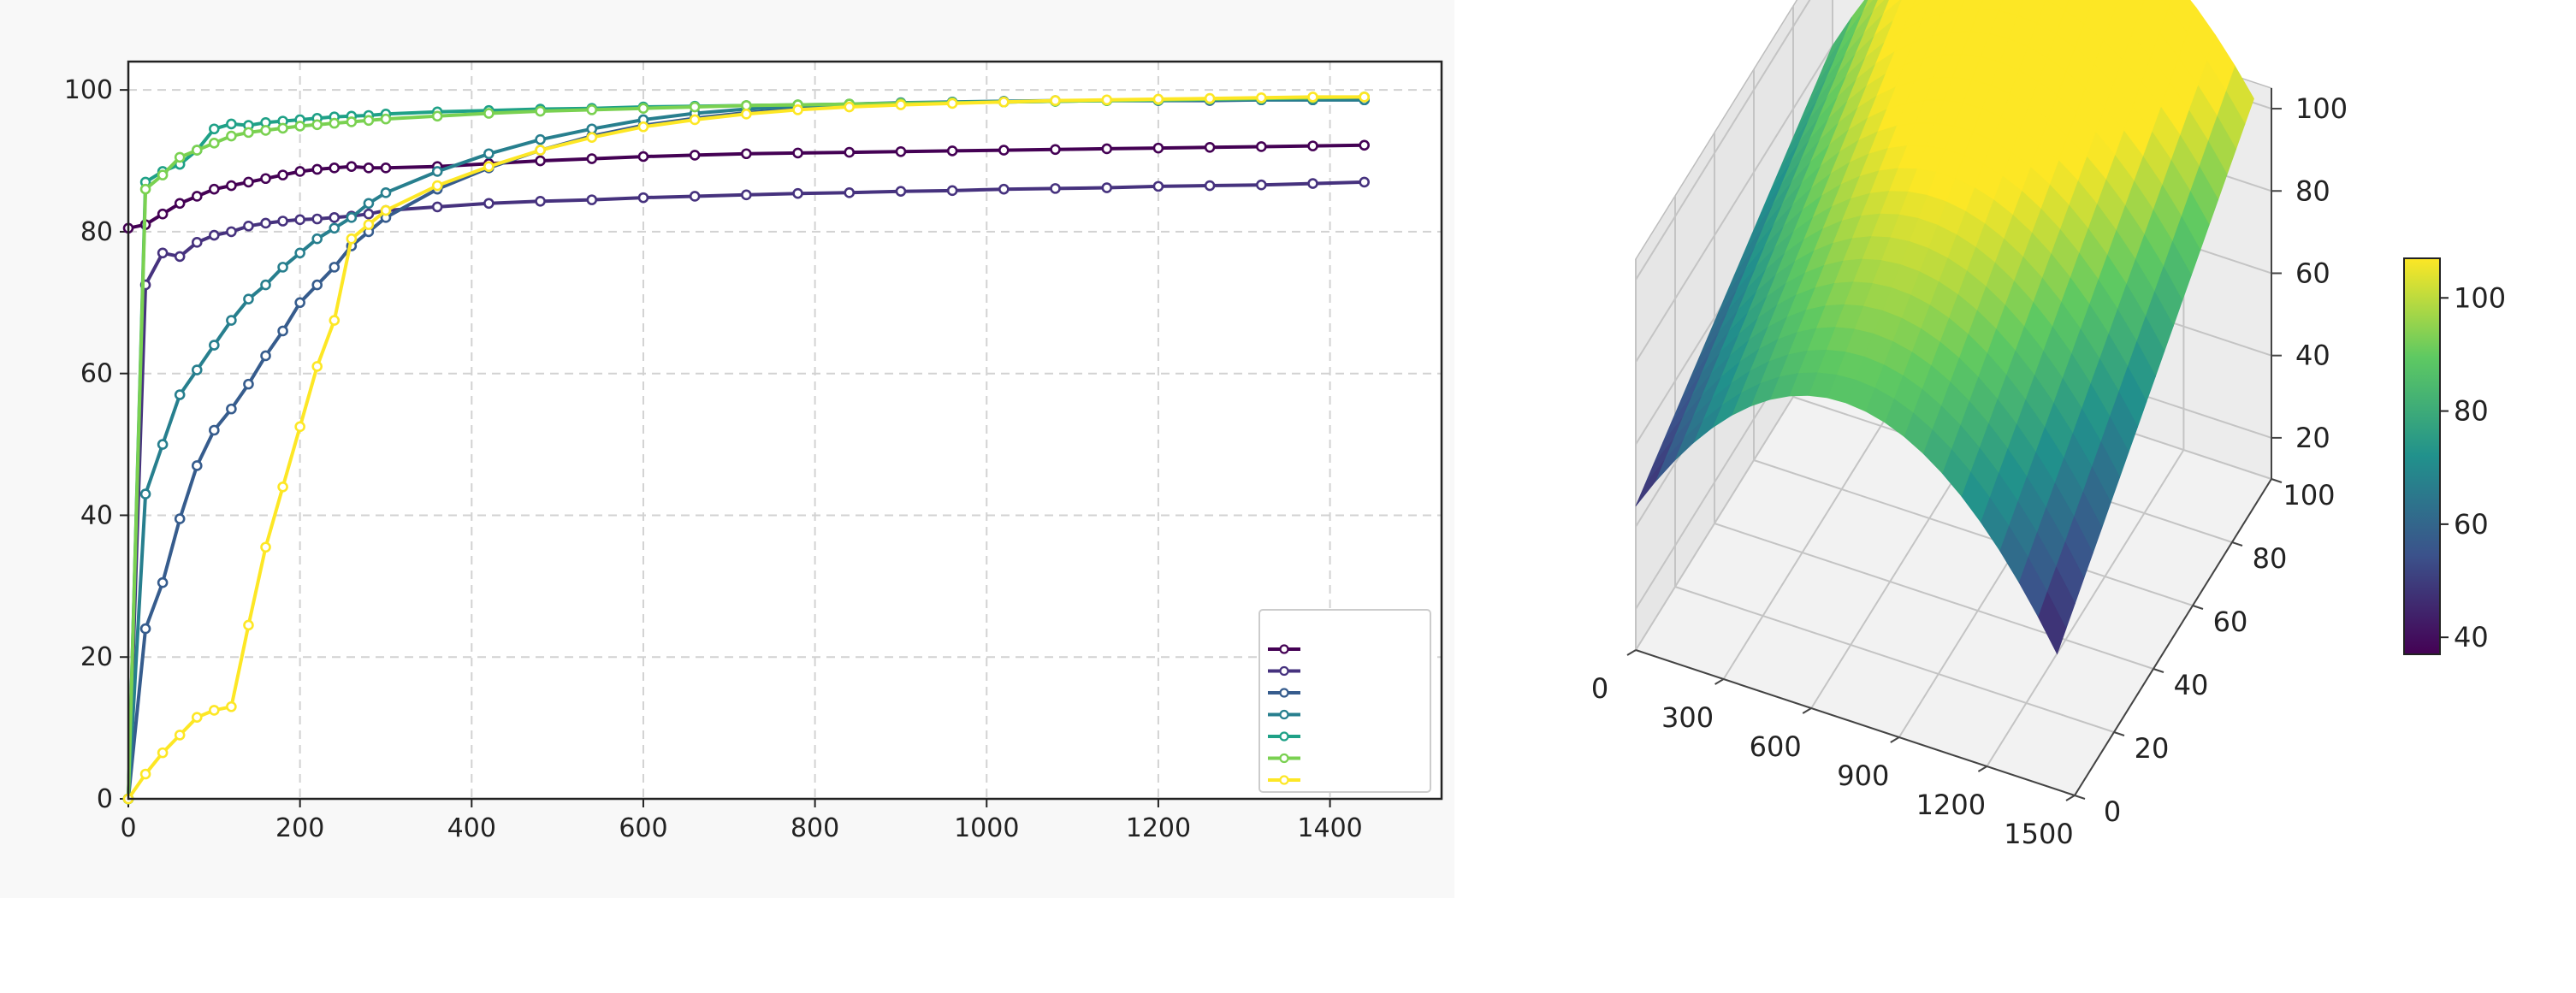 The image size is (2576, 993). I want to click on floor-gridline, so click(1973, 532).